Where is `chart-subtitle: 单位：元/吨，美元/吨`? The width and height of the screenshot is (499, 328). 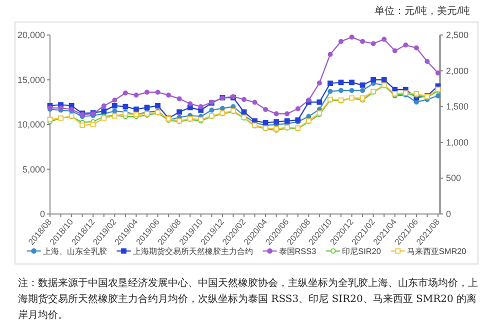
chart-subtitle: 单位：元/吨，美元/吨 is located at coordinates (422, 11).